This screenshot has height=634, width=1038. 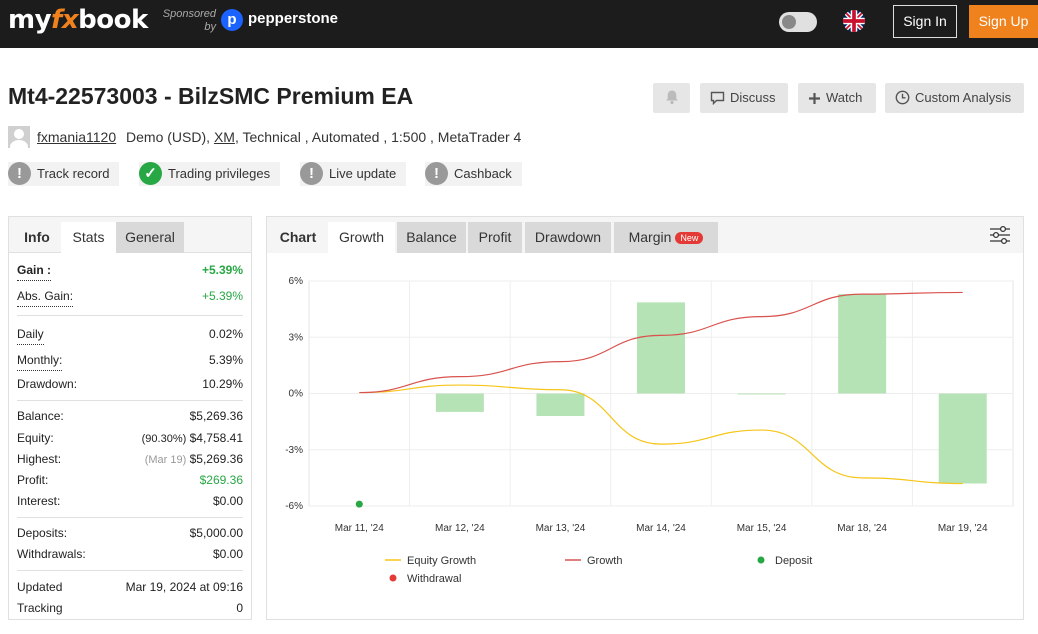 I want to click on custom-analysis-label: Custom Analysis, so click(x=963, y=97).